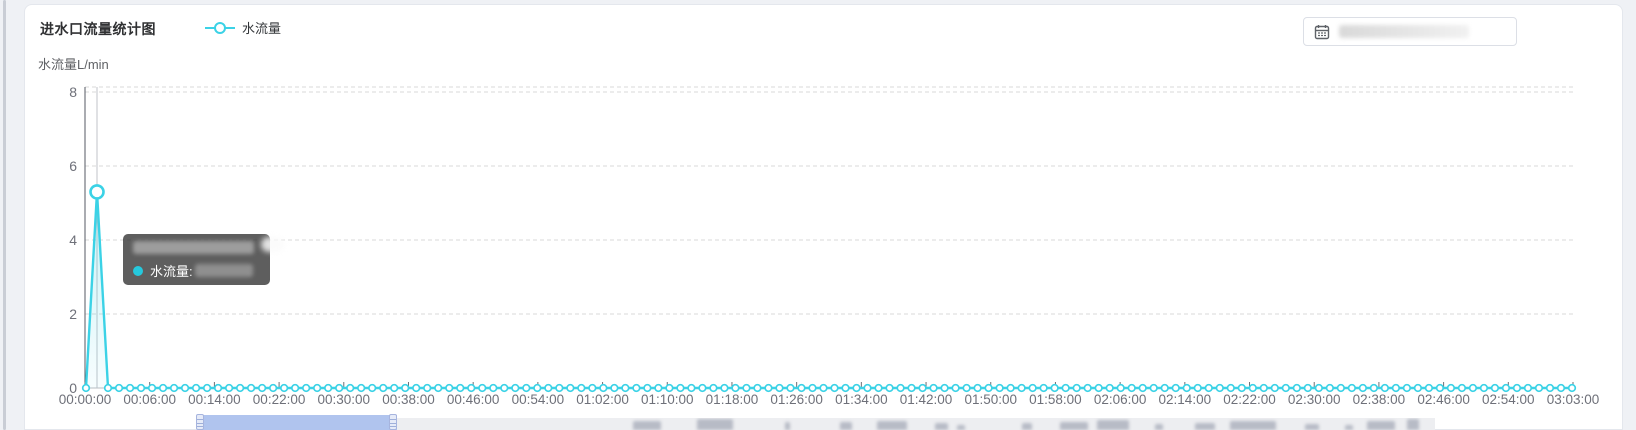 The width and height of the screenshot is (1636, 430). I want to click on datazoom-right-handle-icon, so click(393, 422).